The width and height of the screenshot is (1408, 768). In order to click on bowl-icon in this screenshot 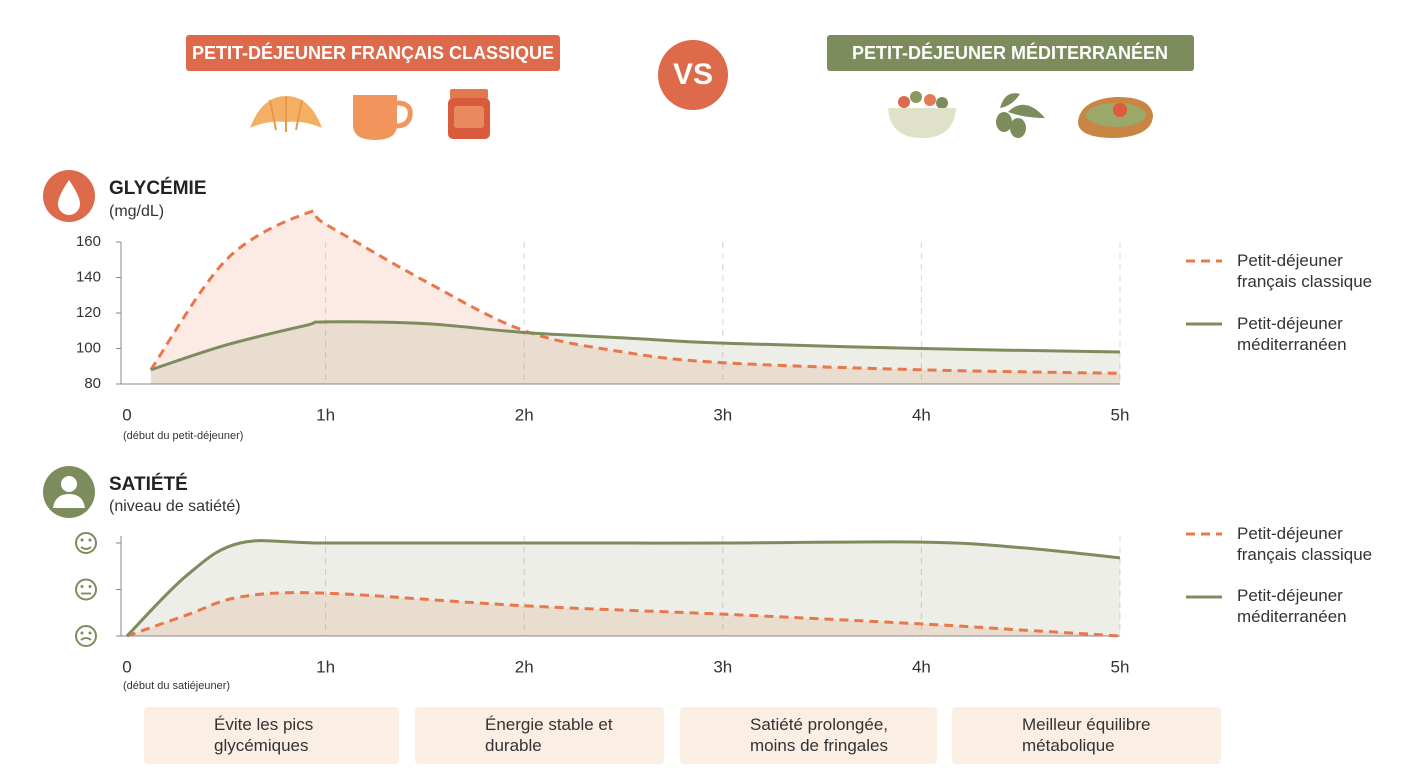, I will do `click(922, 114)`.